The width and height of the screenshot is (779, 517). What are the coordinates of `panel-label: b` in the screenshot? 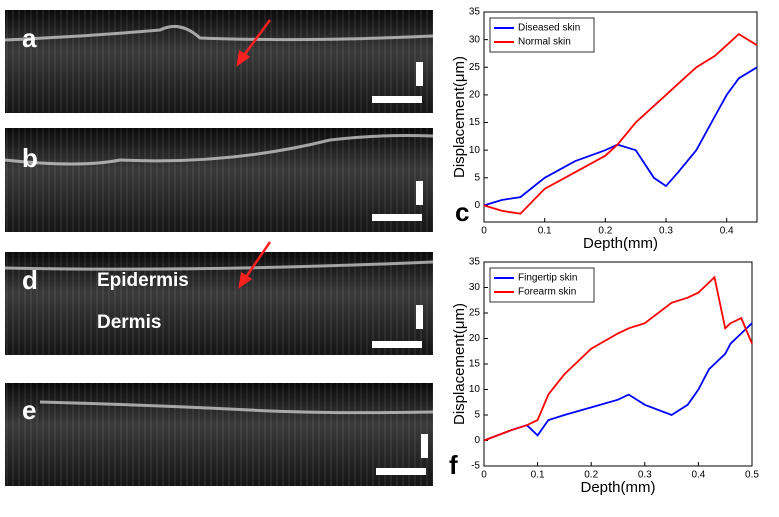 It's located at (30, 158).